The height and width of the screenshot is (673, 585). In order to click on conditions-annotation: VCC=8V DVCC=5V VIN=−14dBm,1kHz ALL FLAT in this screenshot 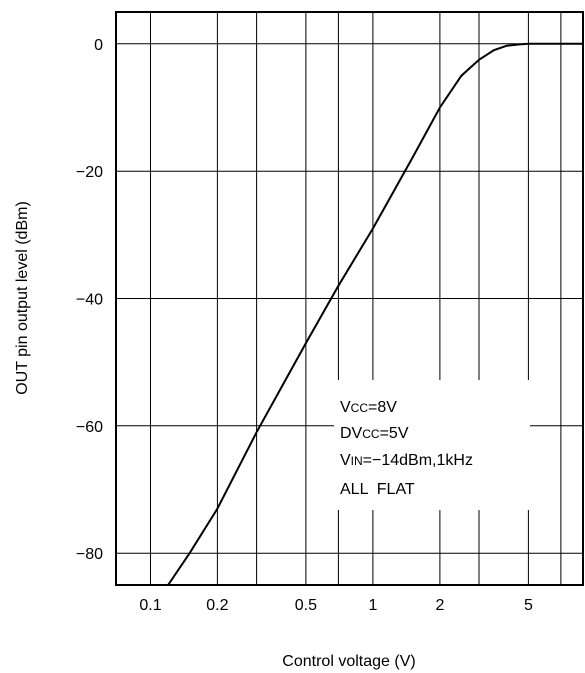, I will do `click(432, 445)`.